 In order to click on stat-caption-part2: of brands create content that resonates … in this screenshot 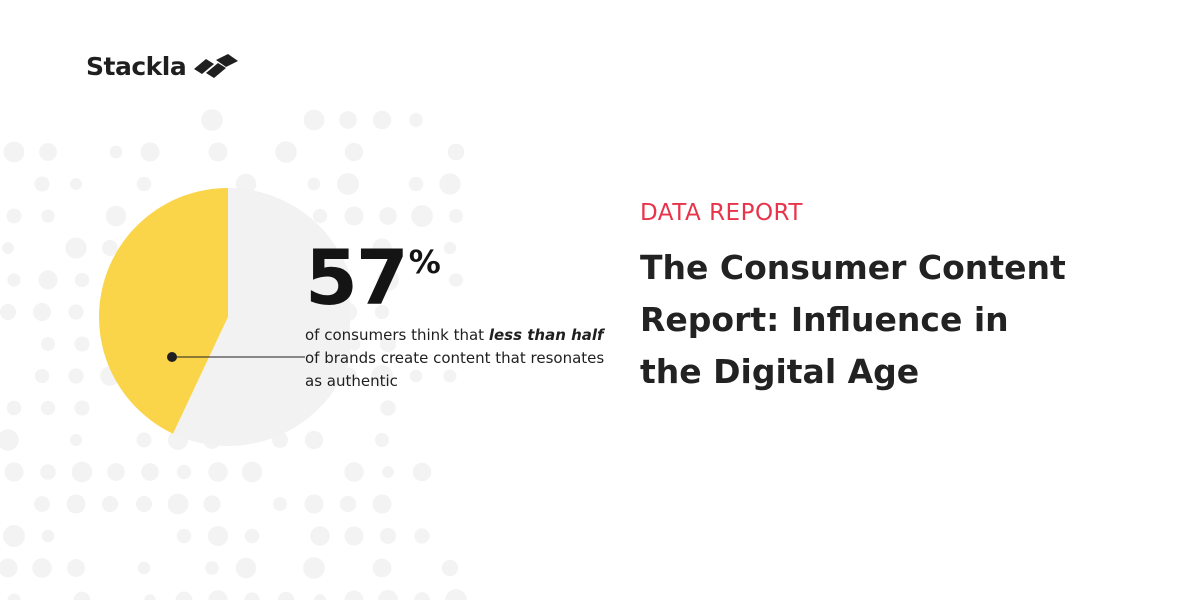, I will do `click(455, 369)`.